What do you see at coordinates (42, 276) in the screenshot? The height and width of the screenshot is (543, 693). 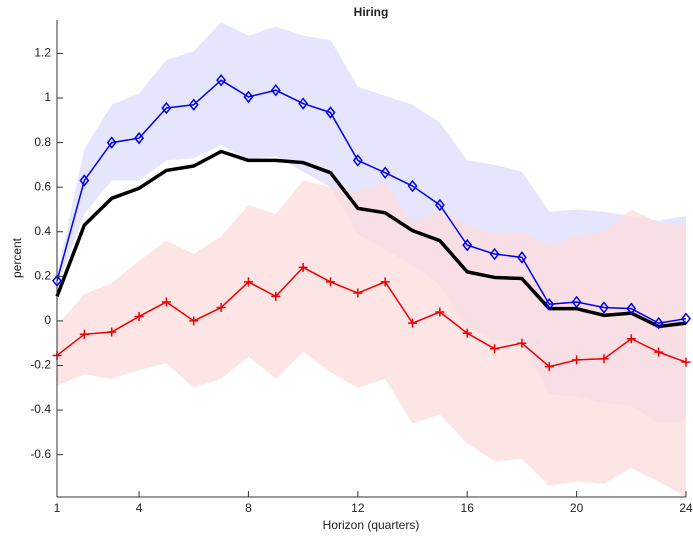 I see `y-tick-label: 0.2` at bounding box center [42, 276].